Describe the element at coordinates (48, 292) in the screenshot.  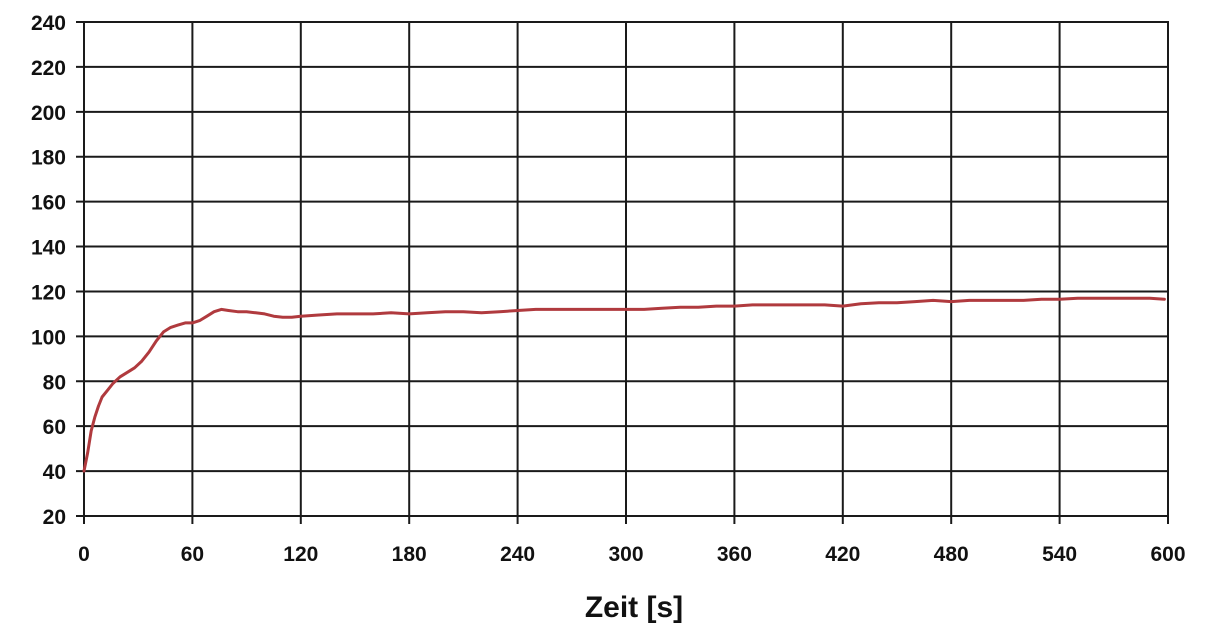
I see `y-tick-label: 120` at that location.